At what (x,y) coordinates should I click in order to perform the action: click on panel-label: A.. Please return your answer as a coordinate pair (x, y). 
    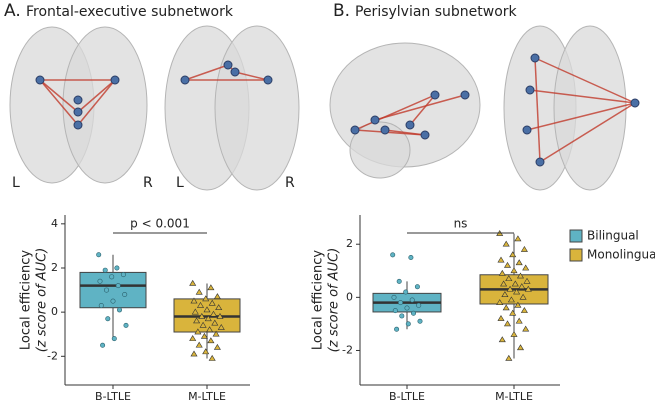
    Looking at the image, I should click on (12, 11).